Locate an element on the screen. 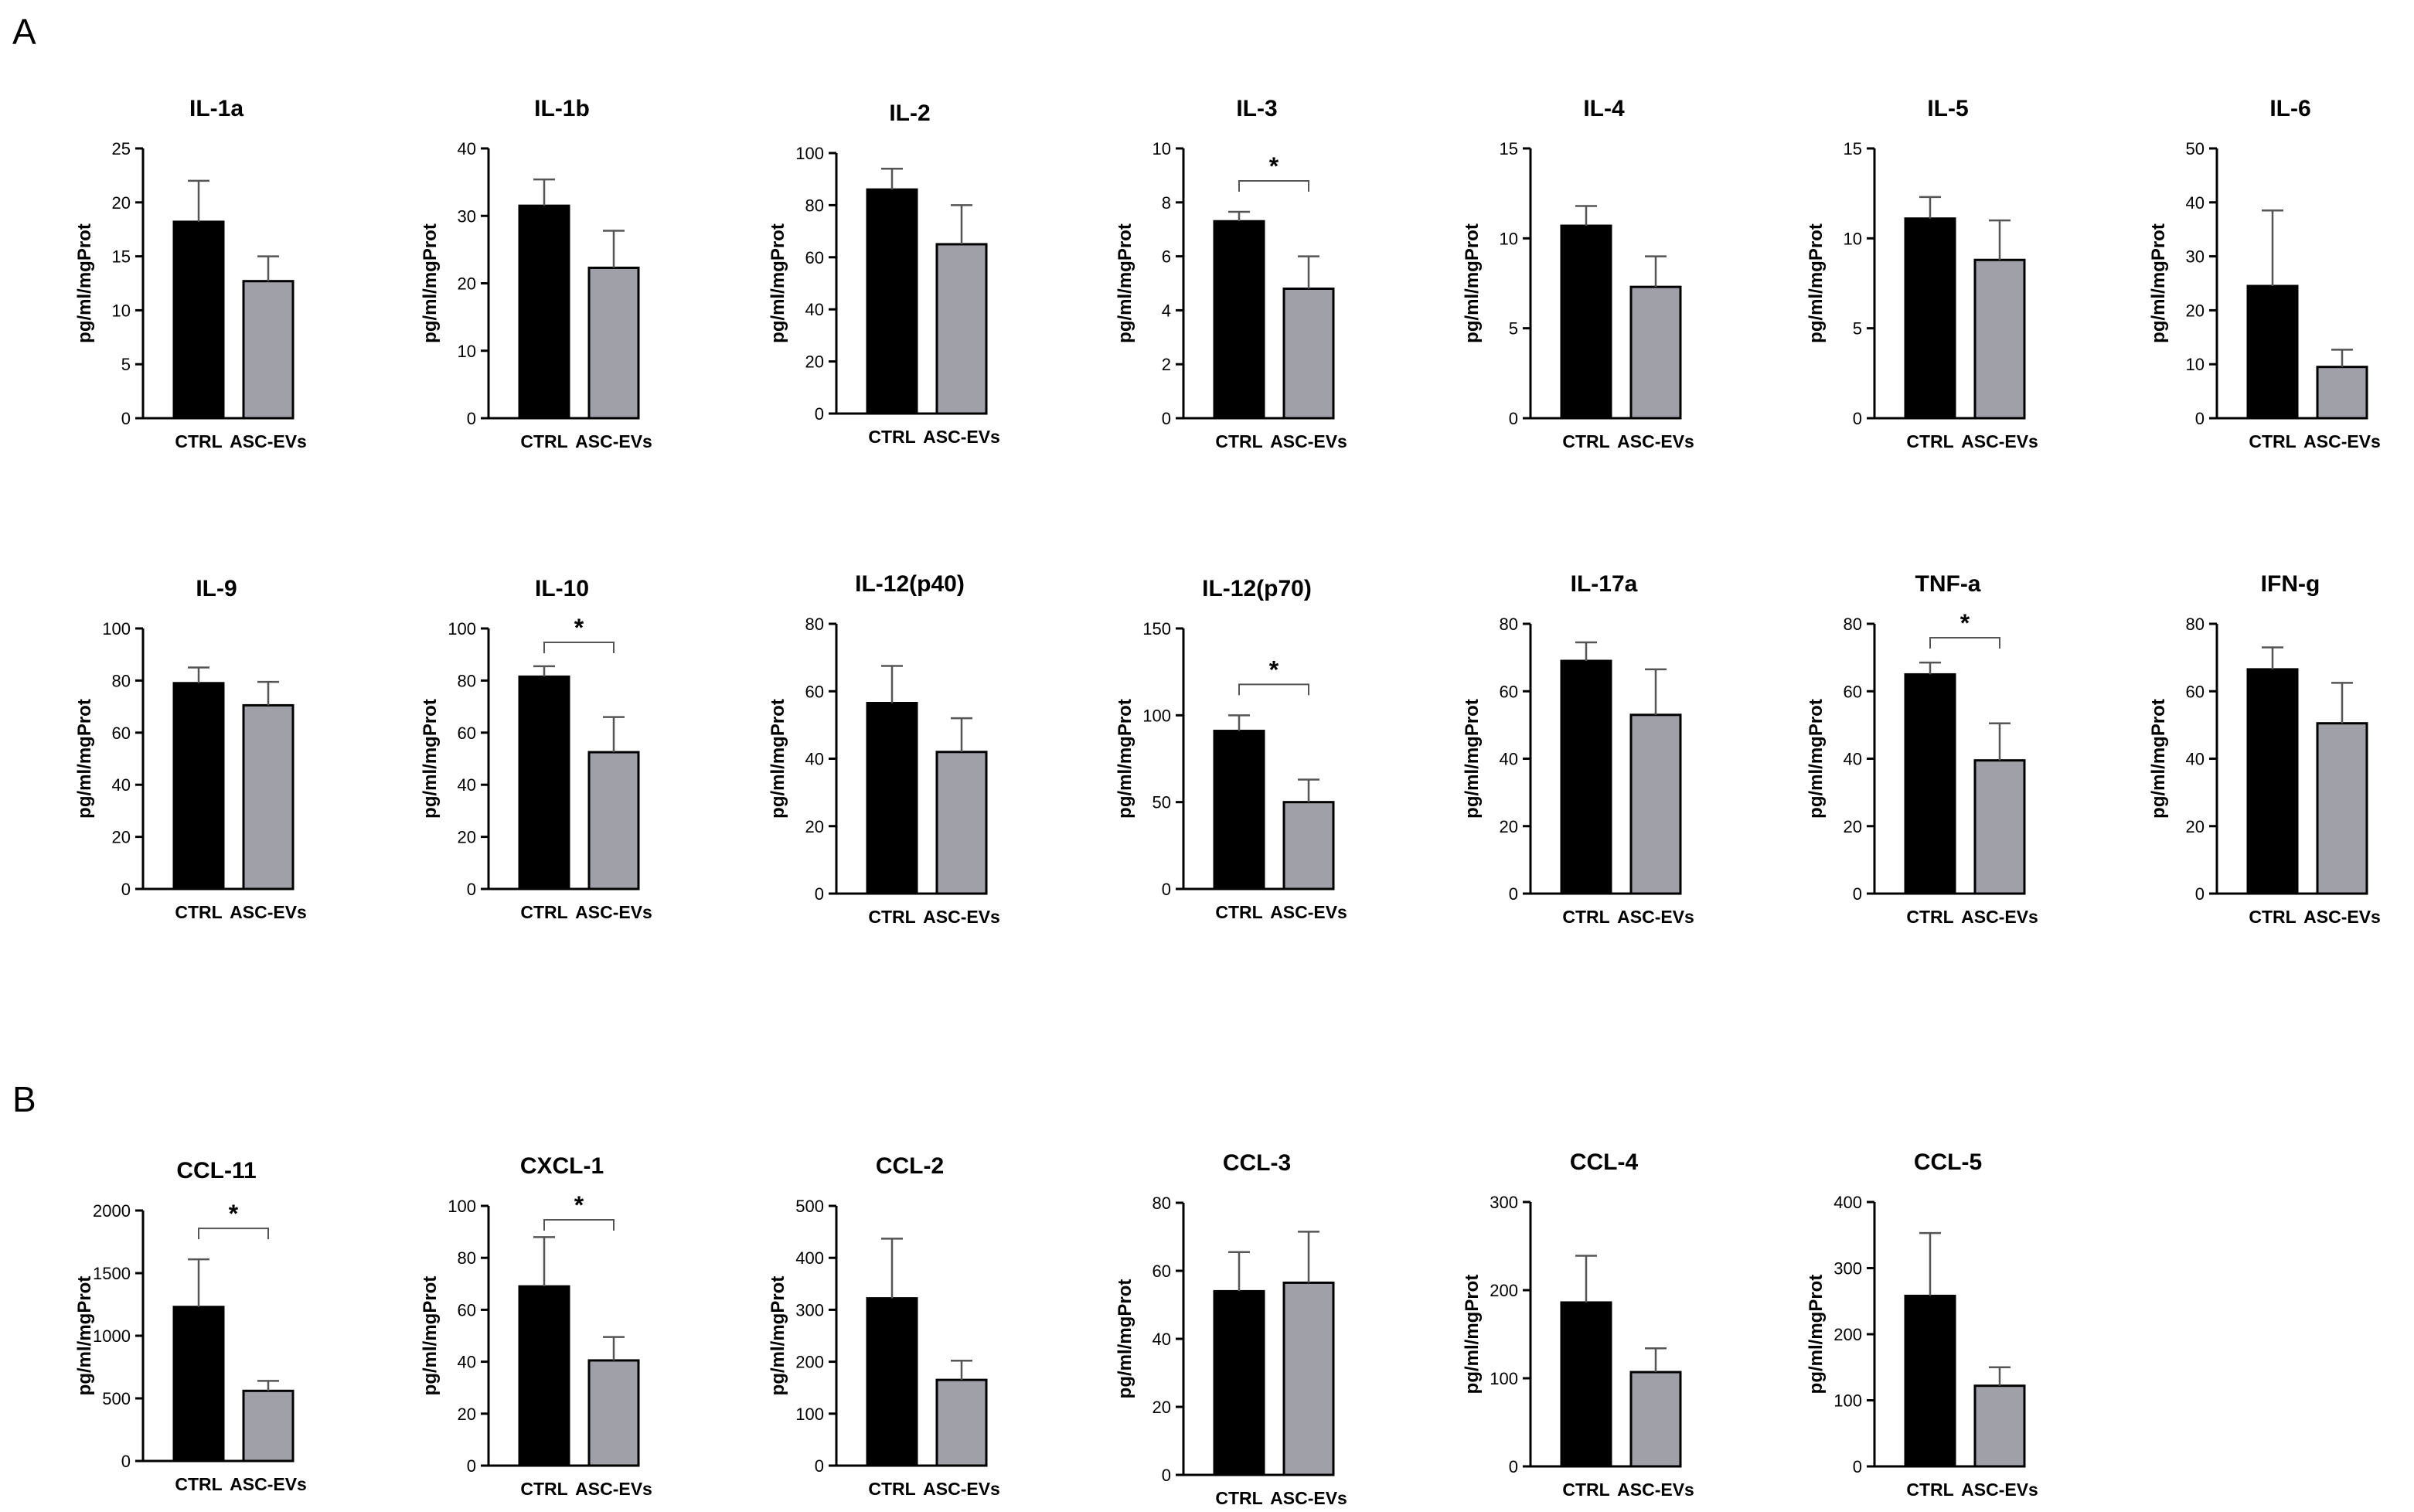 The image size is (2414, 1512). chart-title: CCL-2 is located at coordinates (910, 1166).